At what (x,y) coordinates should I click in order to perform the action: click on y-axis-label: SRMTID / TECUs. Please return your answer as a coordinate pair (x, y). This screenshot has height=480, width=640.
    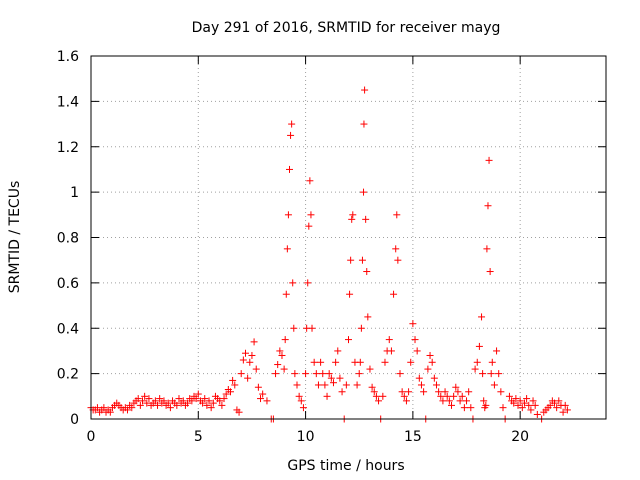
    Looking at the image, I should click on (15, 237).